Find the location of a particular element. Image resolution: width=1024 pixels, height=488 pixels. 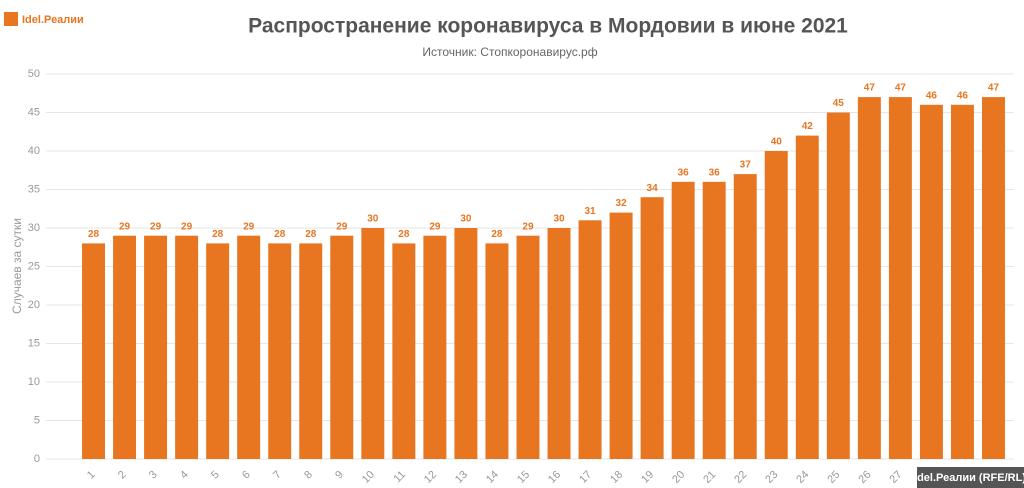

y-tick-label: 50 is located at coordinates (34, 74).